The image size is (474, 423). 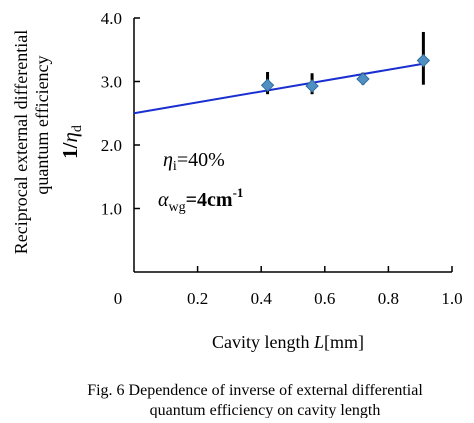 I want to click on annotation-alpha-sub: wg, so click(x=177, y=207).